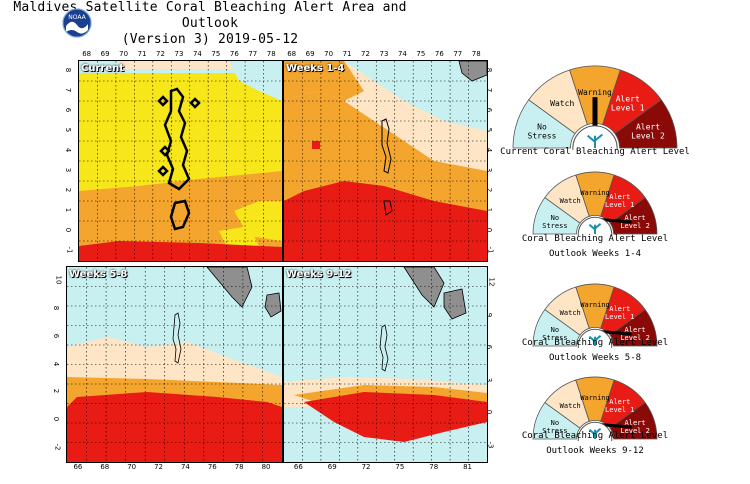 This screenshot has width=750, height=484. Describe the element at coordinates (160, 54) in the screenshot. I see `lon-tick-label: 72` at that location.